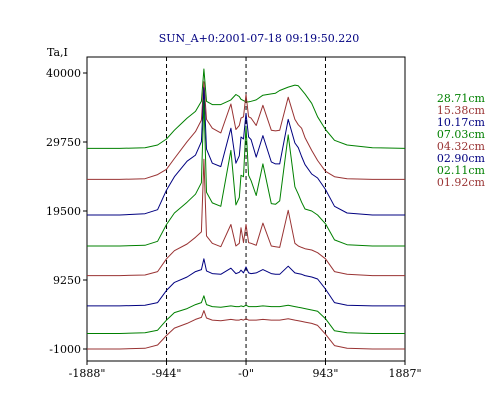 The image size is (500, 400). I want to click on y-tick-label: 19500, so click(63, 211).